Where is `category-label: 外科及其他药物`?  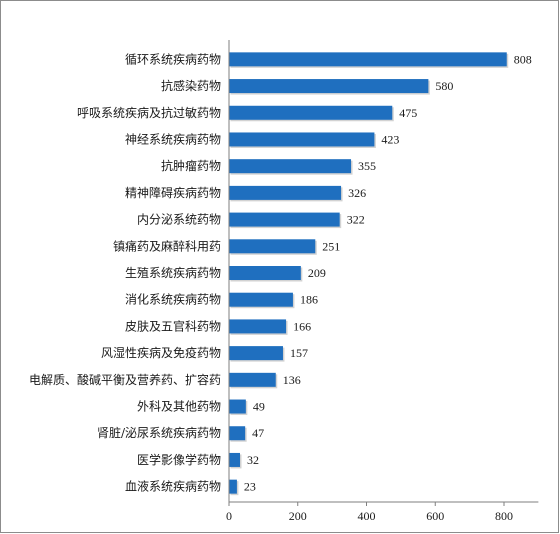
category-label: 外科及其他药物 is located at coordinates (179, 407).